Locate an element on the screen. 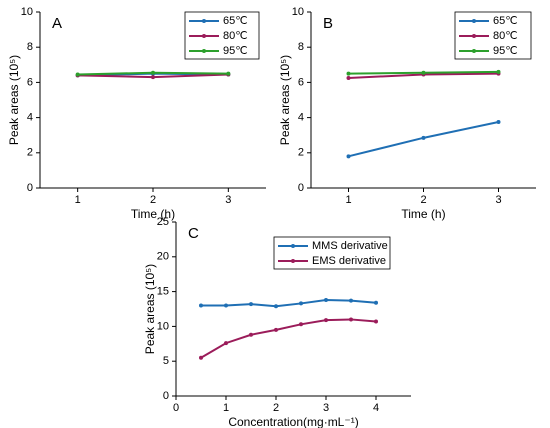 This screenshot has height=428, width=550. y-tick-label: 5 is located at coordinates (166, 361).